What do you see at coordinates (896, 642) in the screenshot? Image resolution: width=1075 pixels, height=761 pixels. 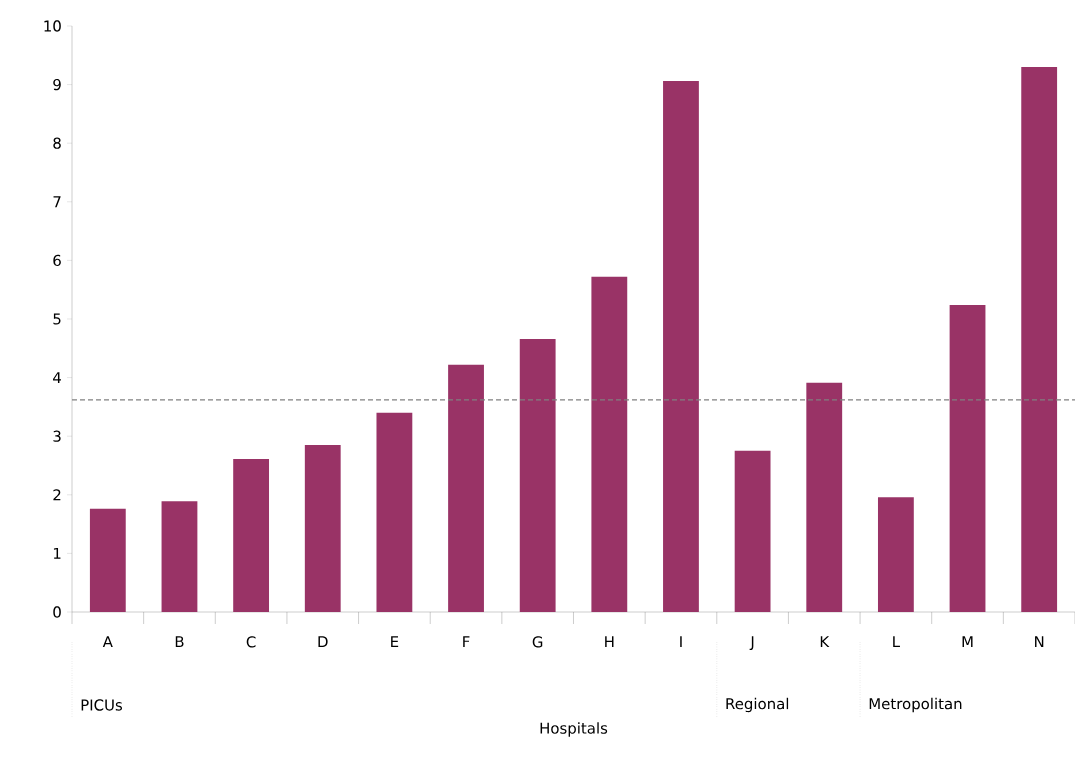 I see `x-tick-label: L` at bounding box center [896, 642].